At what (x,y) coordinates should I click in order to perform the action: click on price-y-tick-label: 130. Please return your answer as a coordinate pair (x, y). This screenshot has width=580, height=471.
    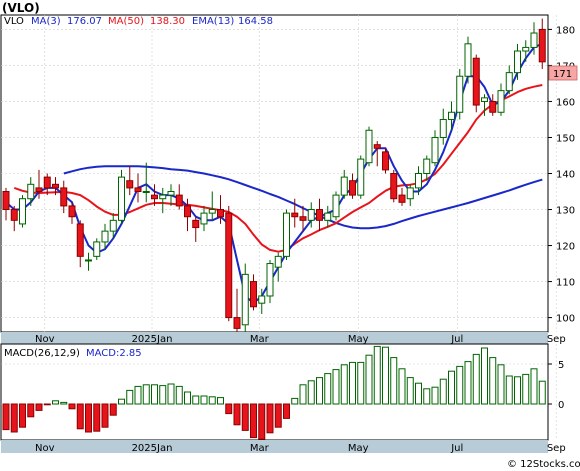
    Looking at the image, I should click on (565, 211).